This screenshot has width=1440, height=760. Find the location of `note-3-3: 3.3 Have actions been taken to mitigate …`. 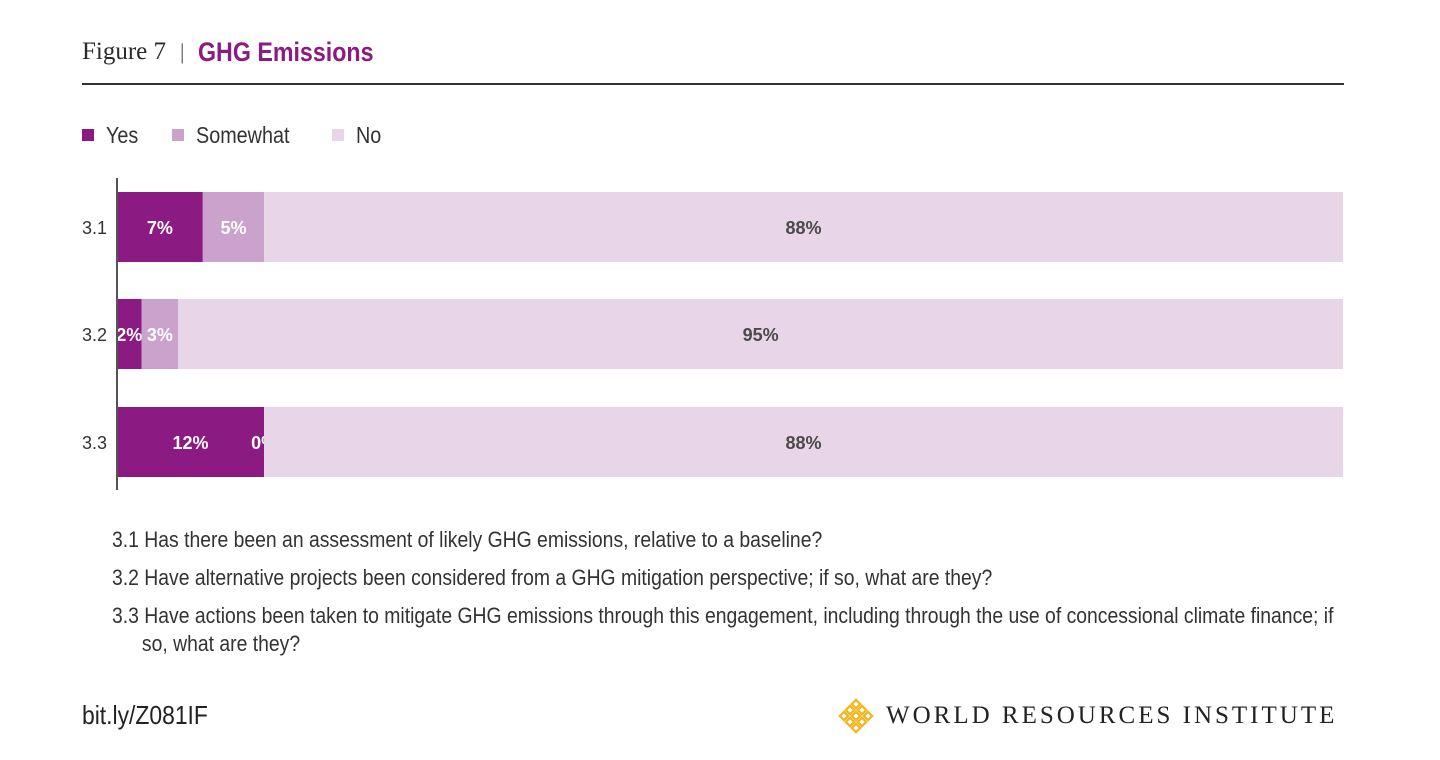

note-3-3: 3.3 Have actions been taken to mitigate … is located at coordinates (723, 629).